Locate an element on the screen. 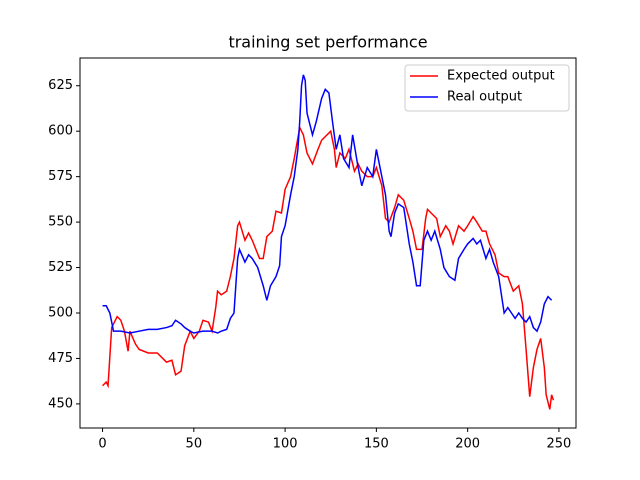  y-tick-label: 550 is located at coordinates (60, 222).